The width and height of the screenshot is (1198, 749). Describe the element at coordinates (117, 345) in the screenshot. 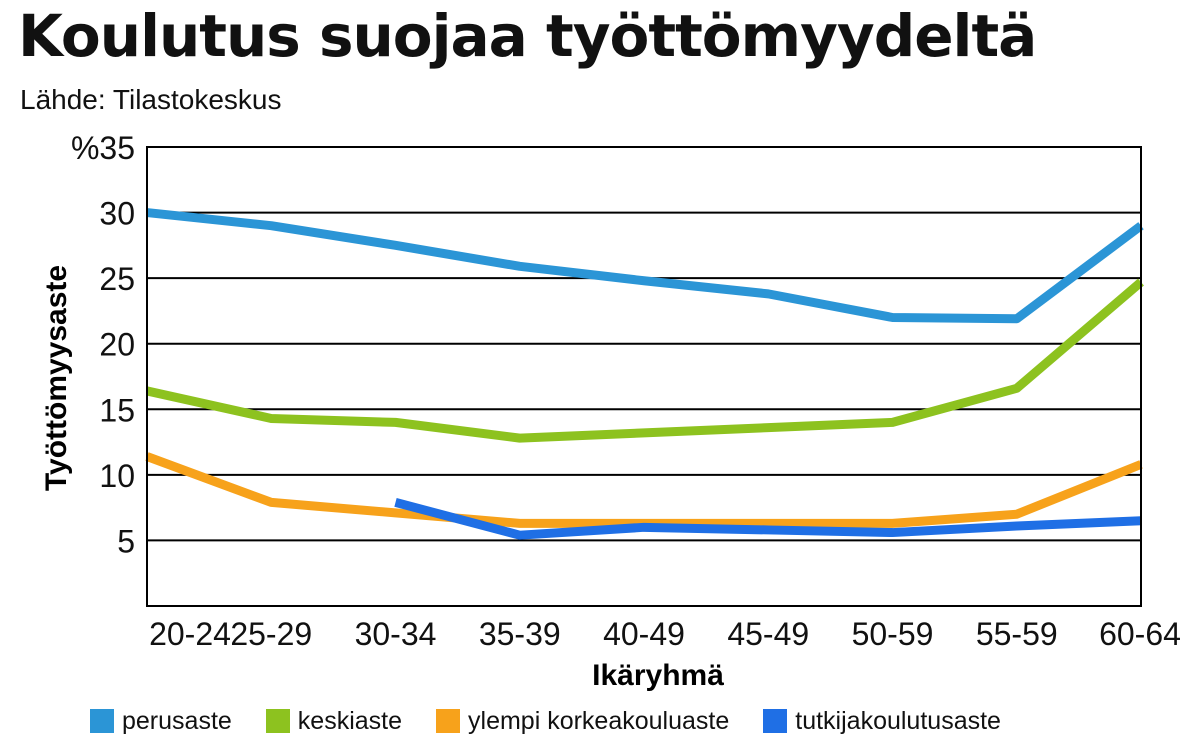

I see `y-tick-label: 20` at that location.